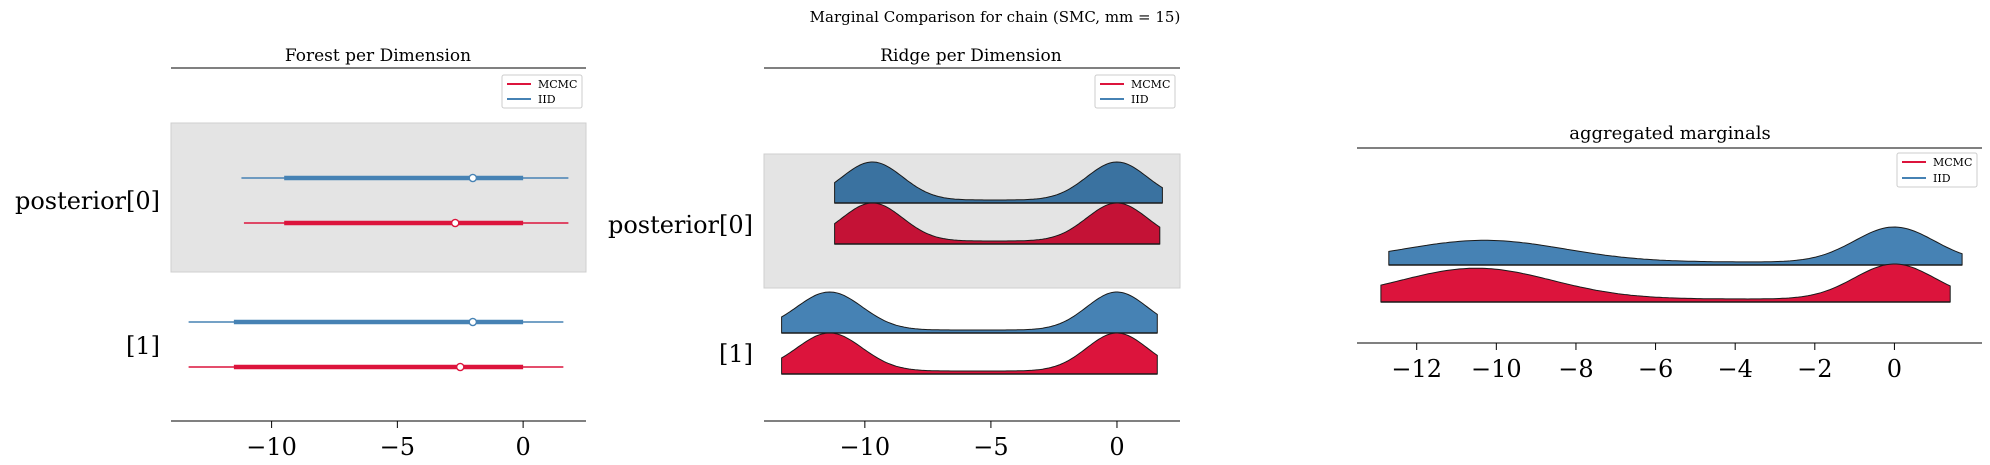 The image size is (1990, 465). What do you see at coordinates (1416, 369) in the screenshot?
I see `aggregated-xtick-label: −12` at bounding box center [1416, 369].